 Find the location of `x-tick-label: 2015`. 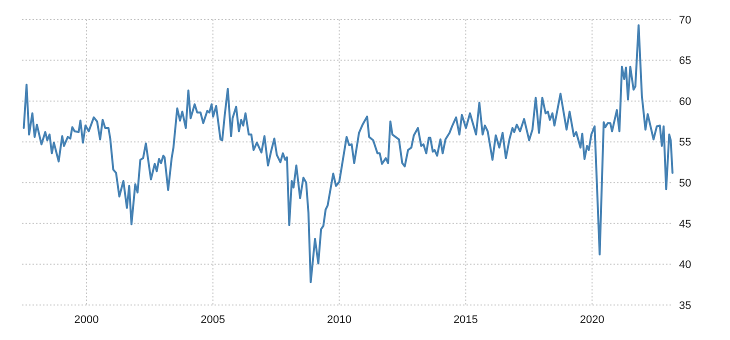

x-tick-label: 2015 is located at coordinates (465, 320).